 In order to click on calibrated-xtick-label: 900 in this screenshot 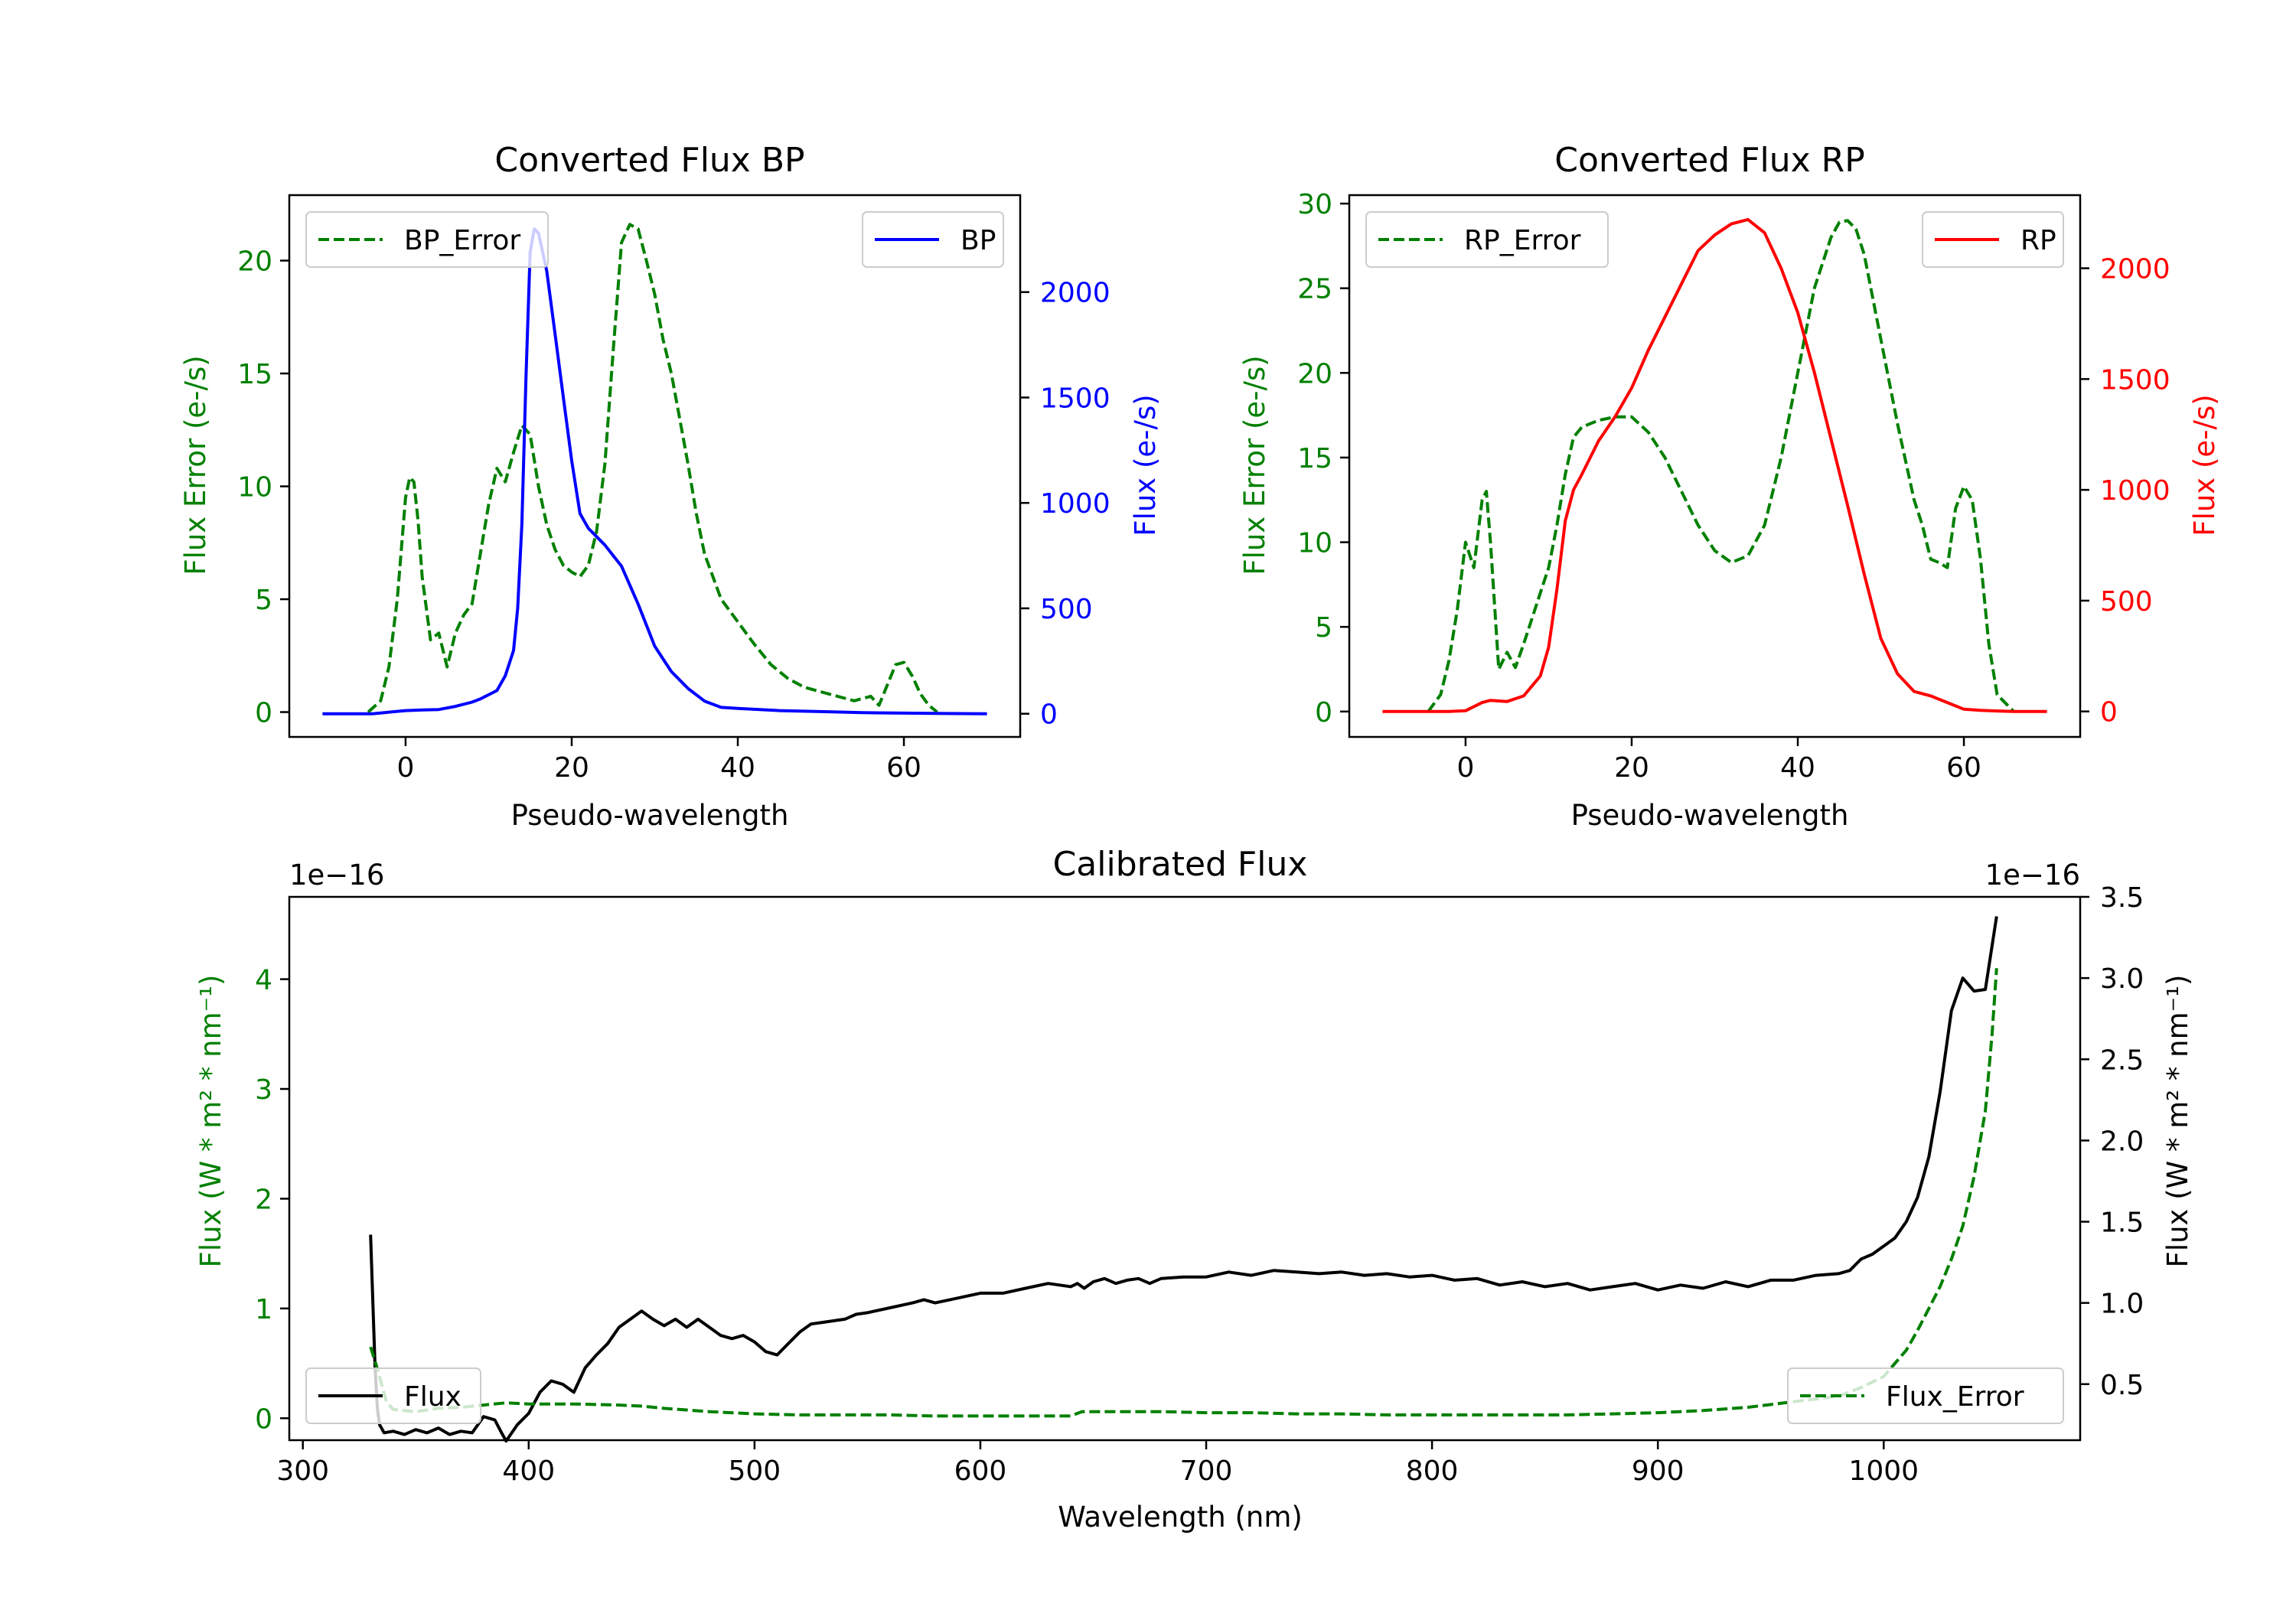, I will do `click(1658, 1471)`.